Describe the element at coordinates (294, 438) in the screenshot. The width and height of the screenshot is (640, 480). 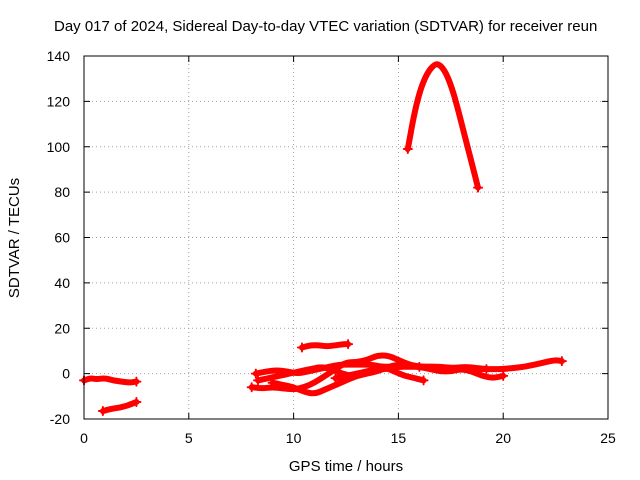
I see `x-tick-label: 10` at that location.